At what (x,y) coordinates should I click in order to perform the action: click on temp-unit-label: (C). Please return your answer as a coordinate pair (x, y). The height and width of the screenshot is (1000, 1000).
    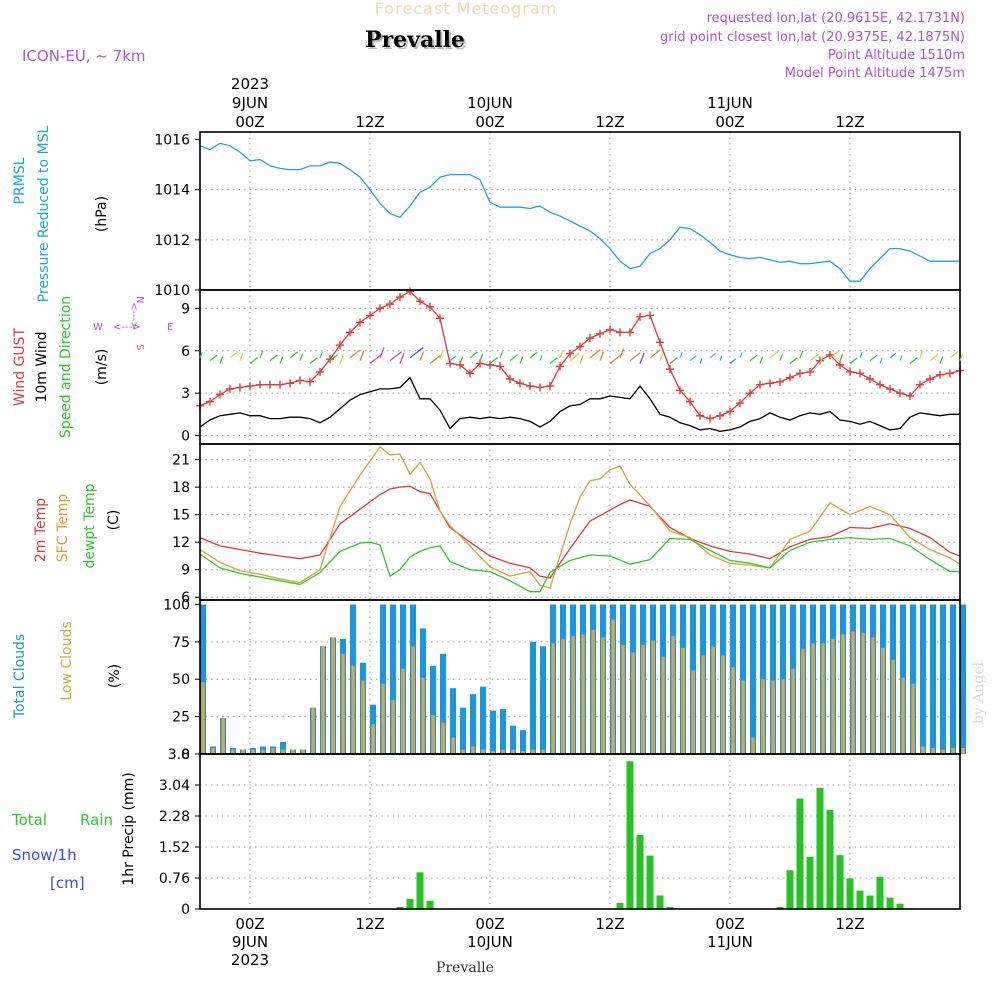
    Looking at the image, I should click on (114, 520).